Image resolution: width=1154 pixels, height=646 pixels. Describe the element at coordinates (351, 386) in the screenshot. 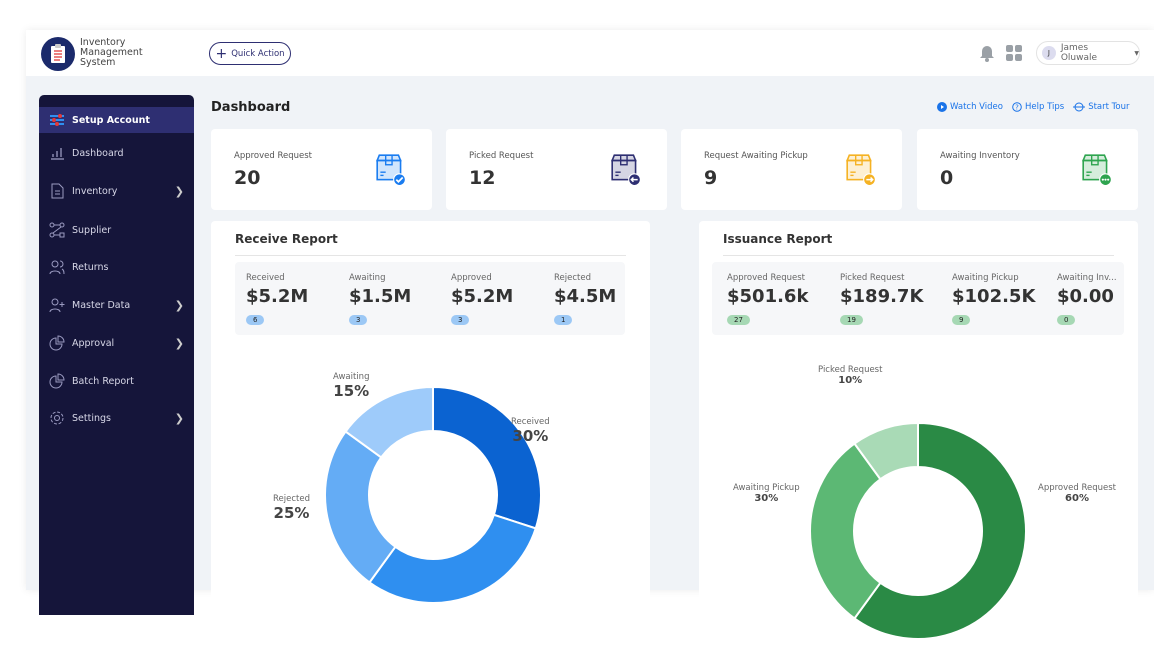

I see `label-awaiting: Awaiting 15%` at that location.